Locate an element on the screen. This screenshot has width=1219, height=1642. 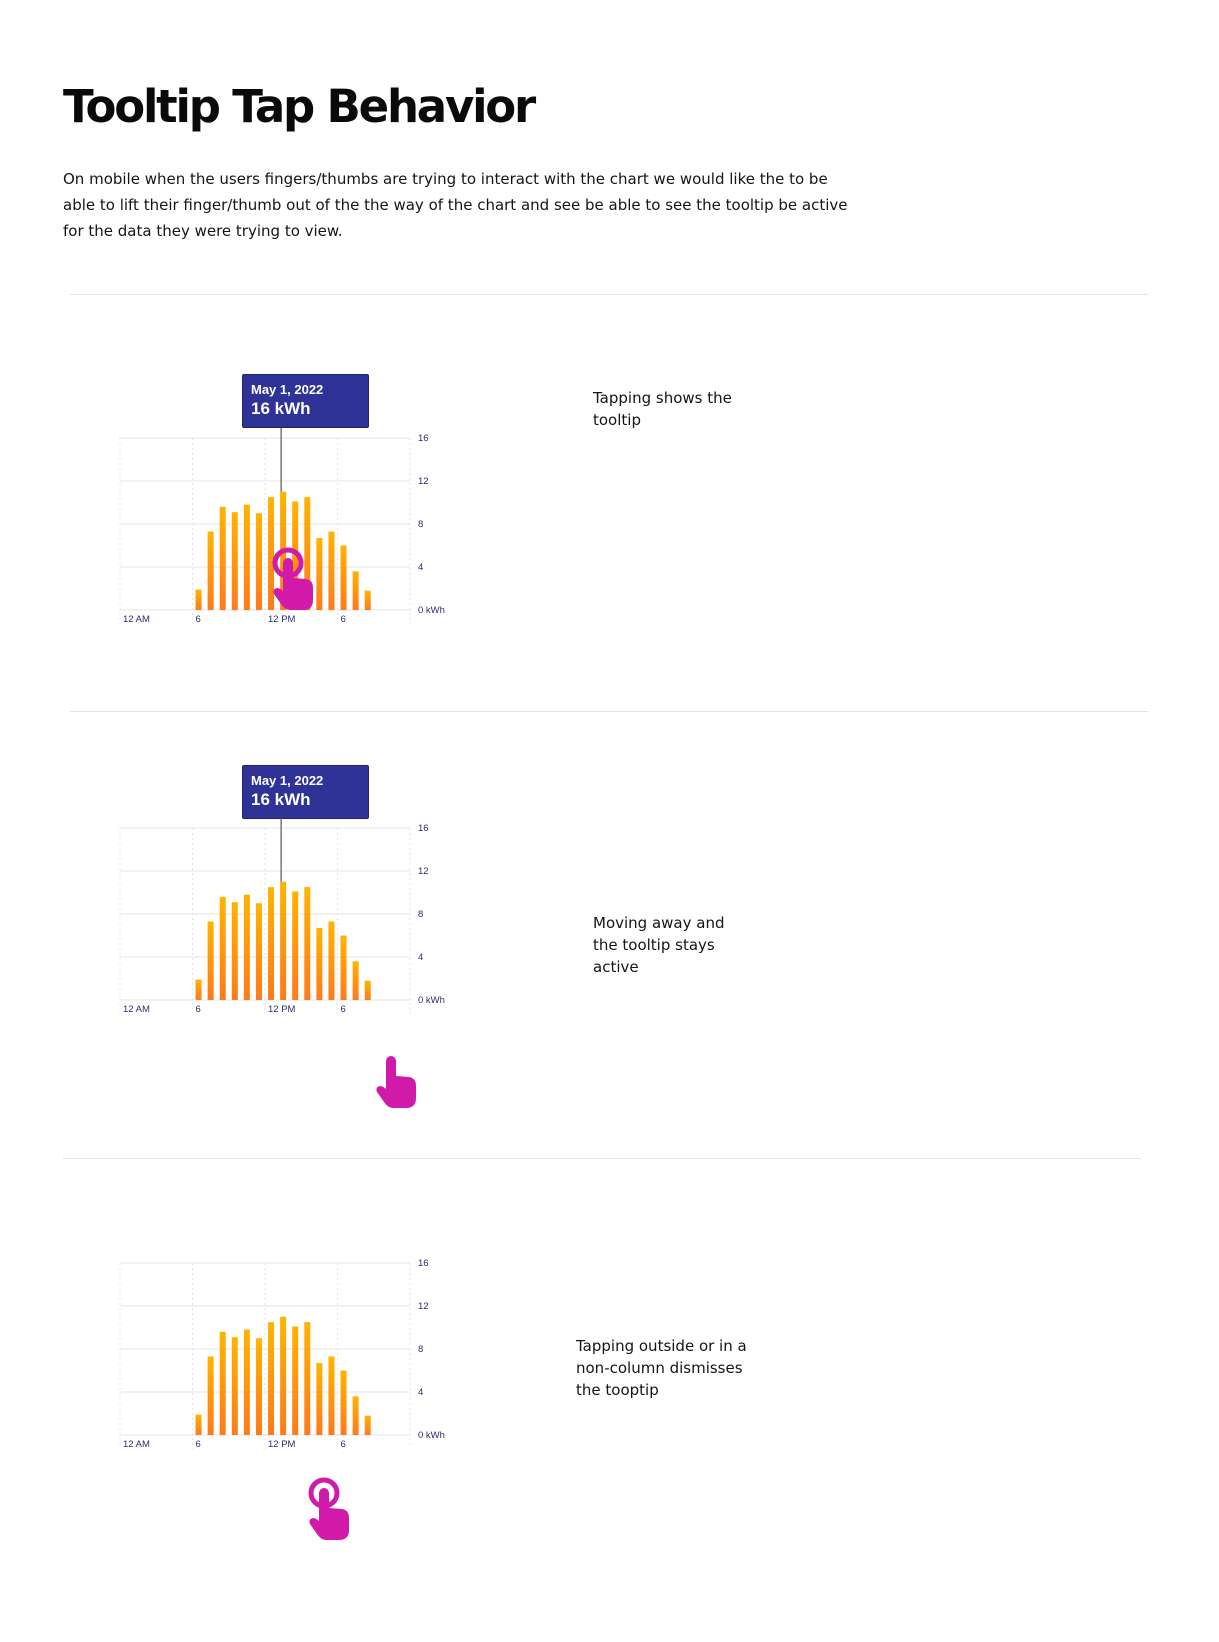
section-caption: Moving away and the tooltip stays active is located at coordinates (659, 945).